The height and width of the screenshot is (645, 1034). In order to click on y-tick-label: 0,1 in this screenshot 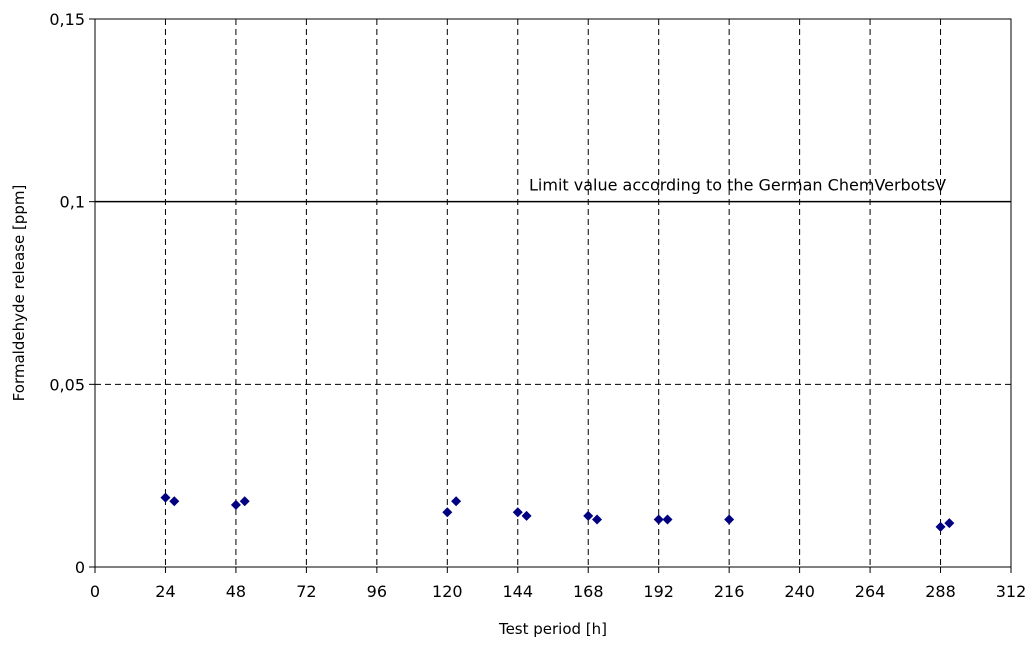, I will do `click(72, 202)`.